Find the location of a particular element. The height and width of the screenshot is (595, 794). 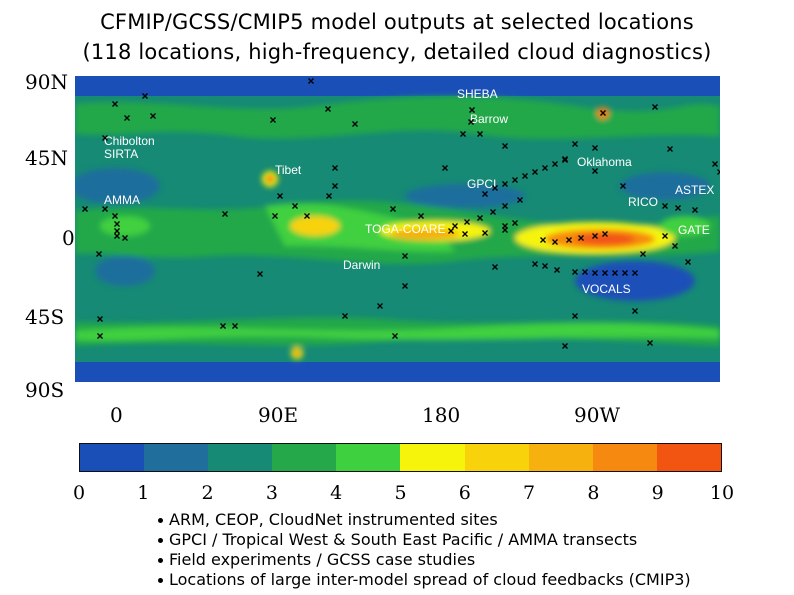

colorbar is located at coordinates (400, 457).